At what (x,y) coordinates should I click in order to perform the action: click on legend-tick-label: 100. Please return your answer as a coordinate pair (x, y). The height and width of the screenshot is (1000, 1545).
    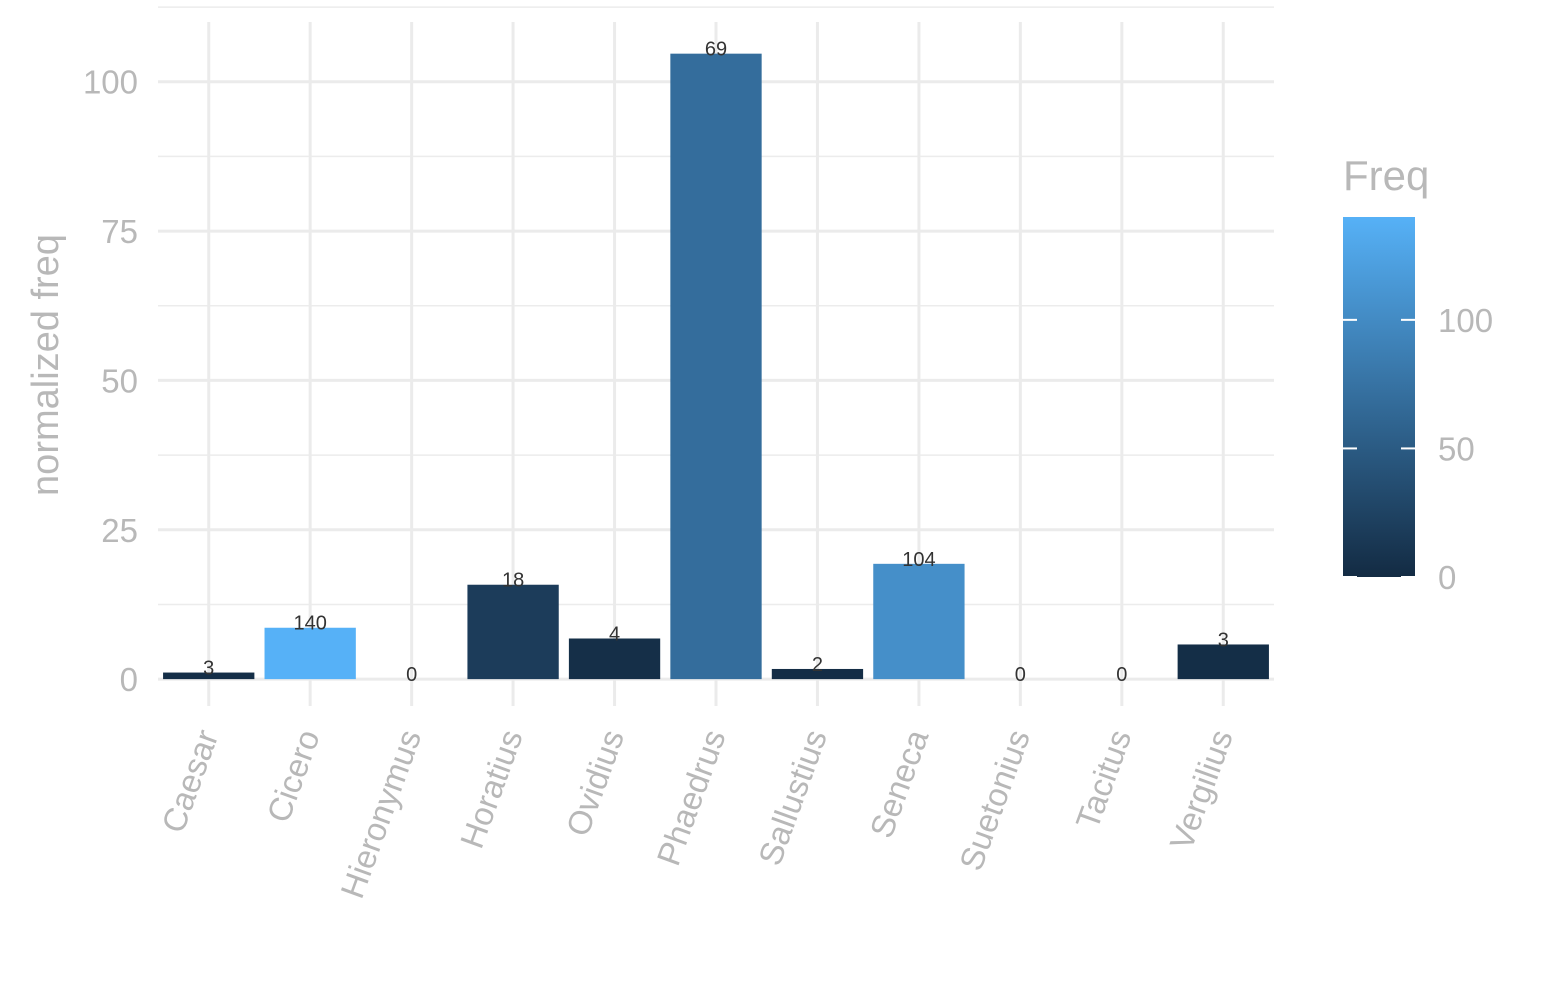
    Looking at the image, I should click on (1465, 320).